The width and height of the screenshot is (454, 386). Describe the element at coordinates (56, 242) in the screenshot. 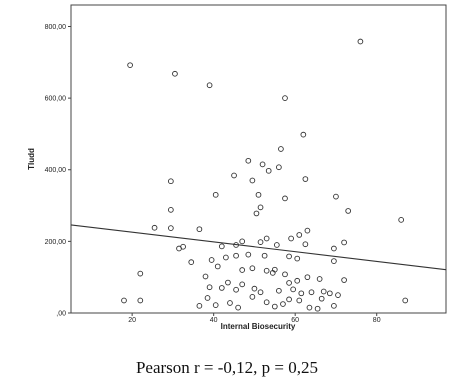

I see `y-tick-label: 200,00` at that location.